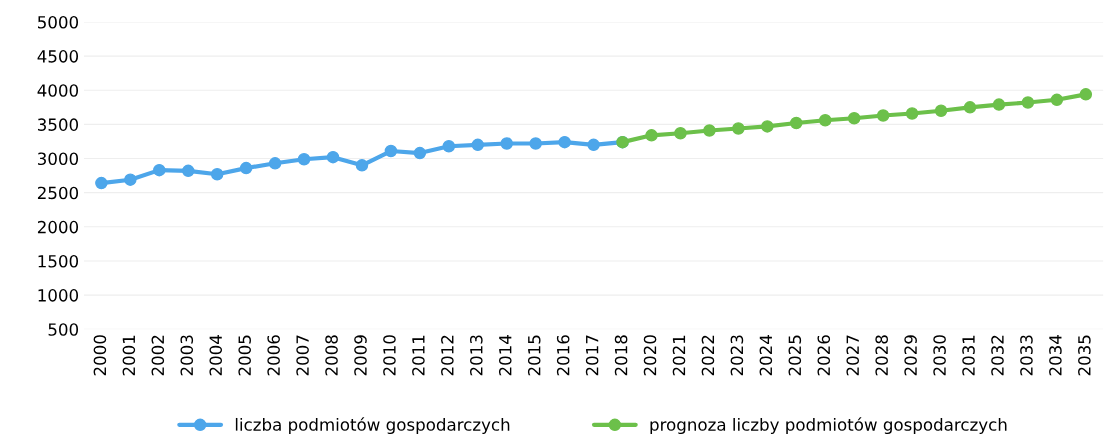 The image size is (1120, 439). What do you see at coordinates (621, 355) in the screenshot?
I see `x-tick-label: 2018` at bounding box center [621, 355].